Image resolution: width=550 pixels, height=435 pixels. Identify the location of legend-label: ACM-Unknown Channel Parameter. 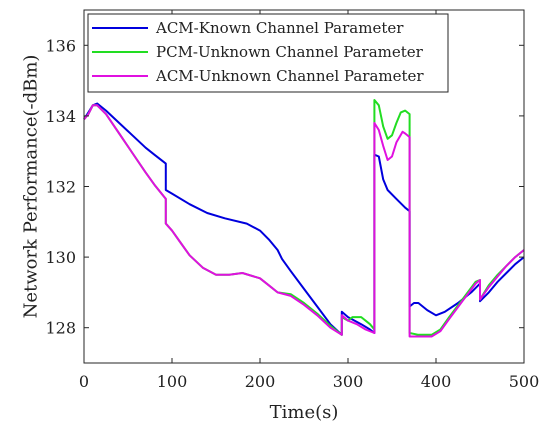
(289, 76).